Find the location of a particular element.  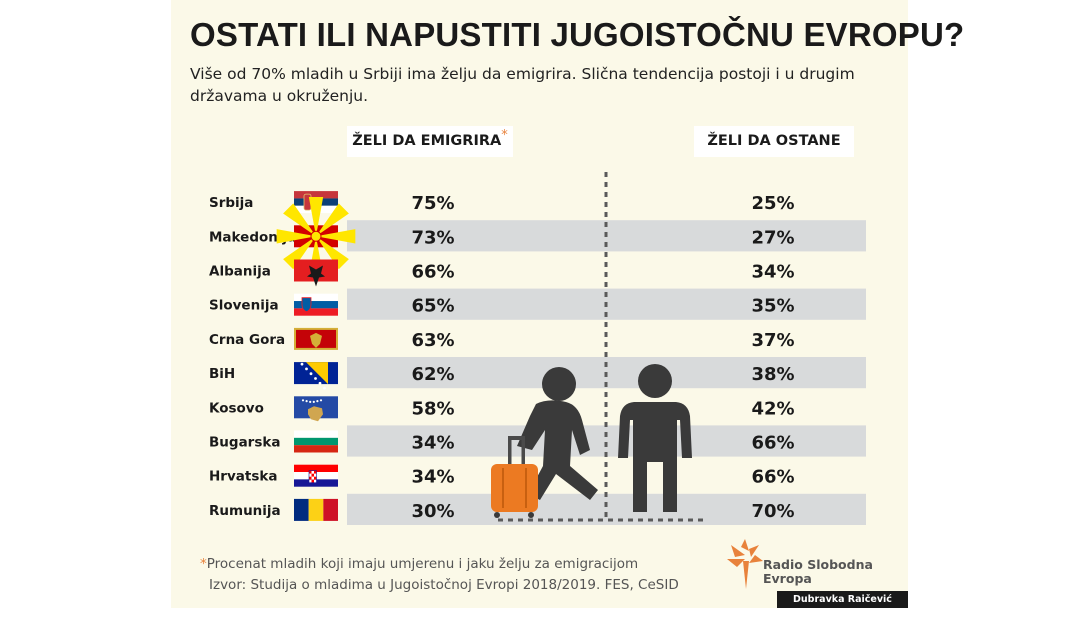

emigrate-value: 75% is located at coordinates (432, 203).